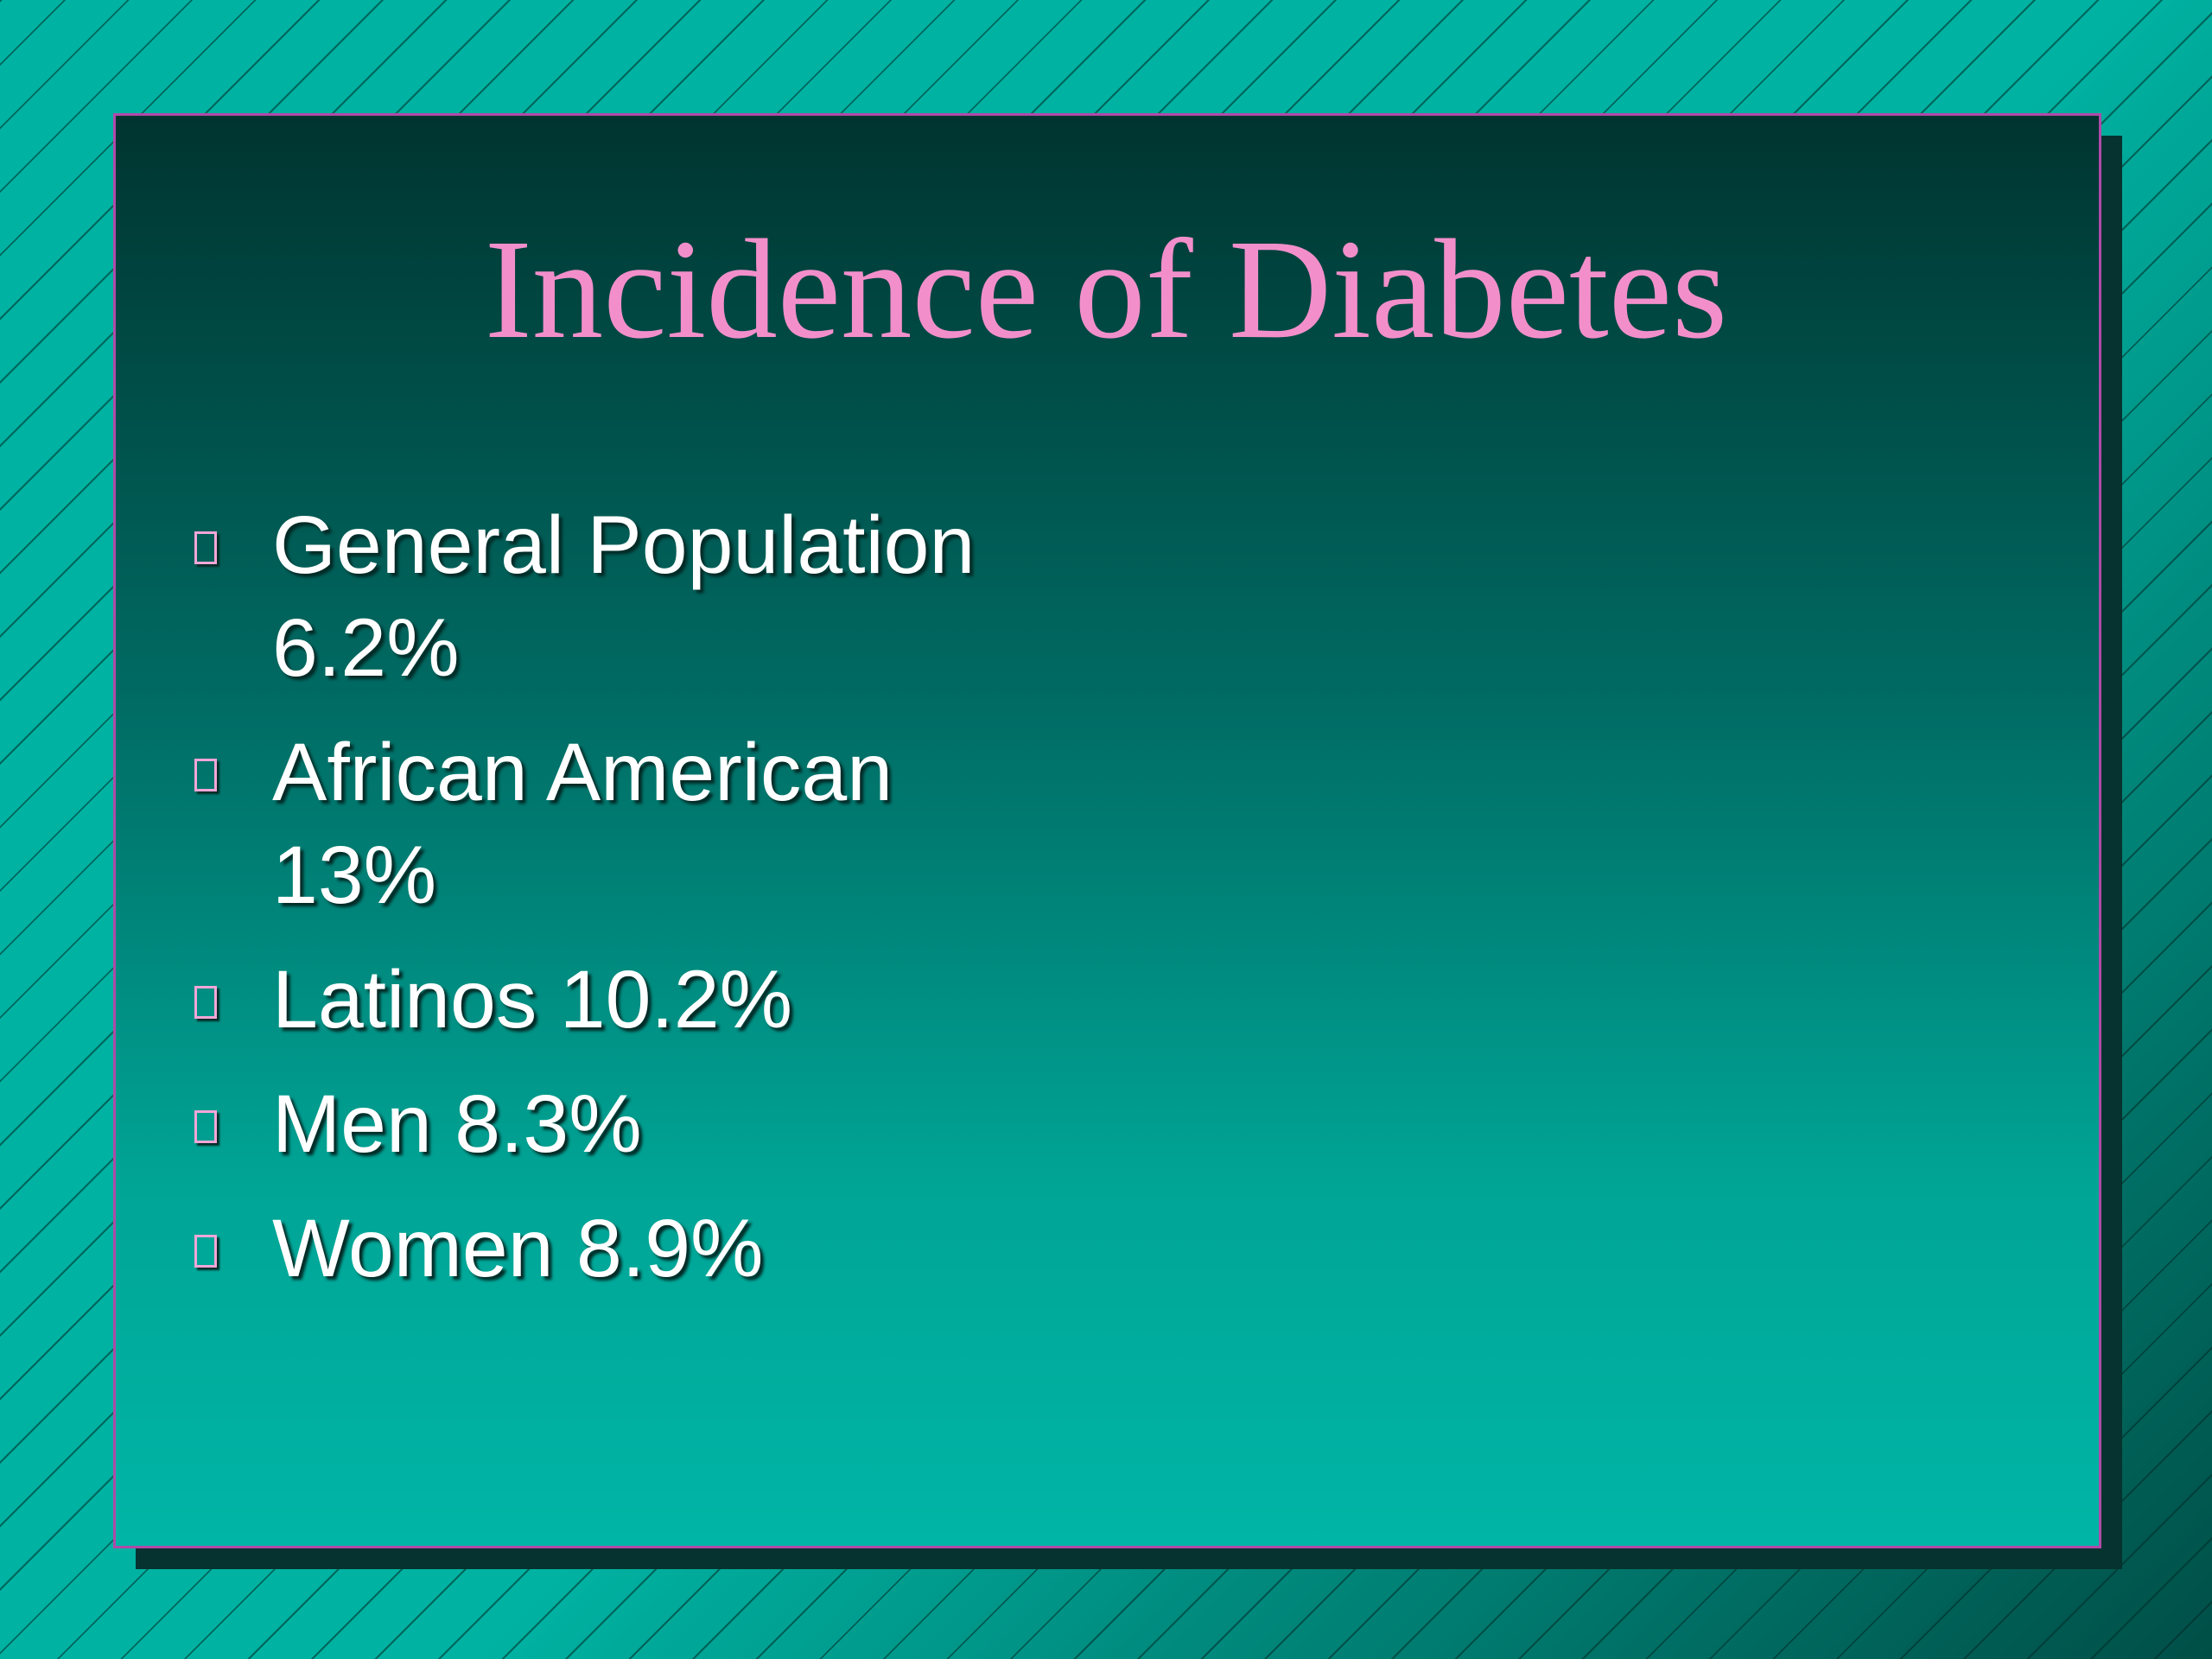 The height and width of the screenshot is (1659, 2212). What do you see at coordinates (1106, 289) in the screenshot?
I see `slide-title: Incidence of Diabetes` at bounding box center [1106, 289].